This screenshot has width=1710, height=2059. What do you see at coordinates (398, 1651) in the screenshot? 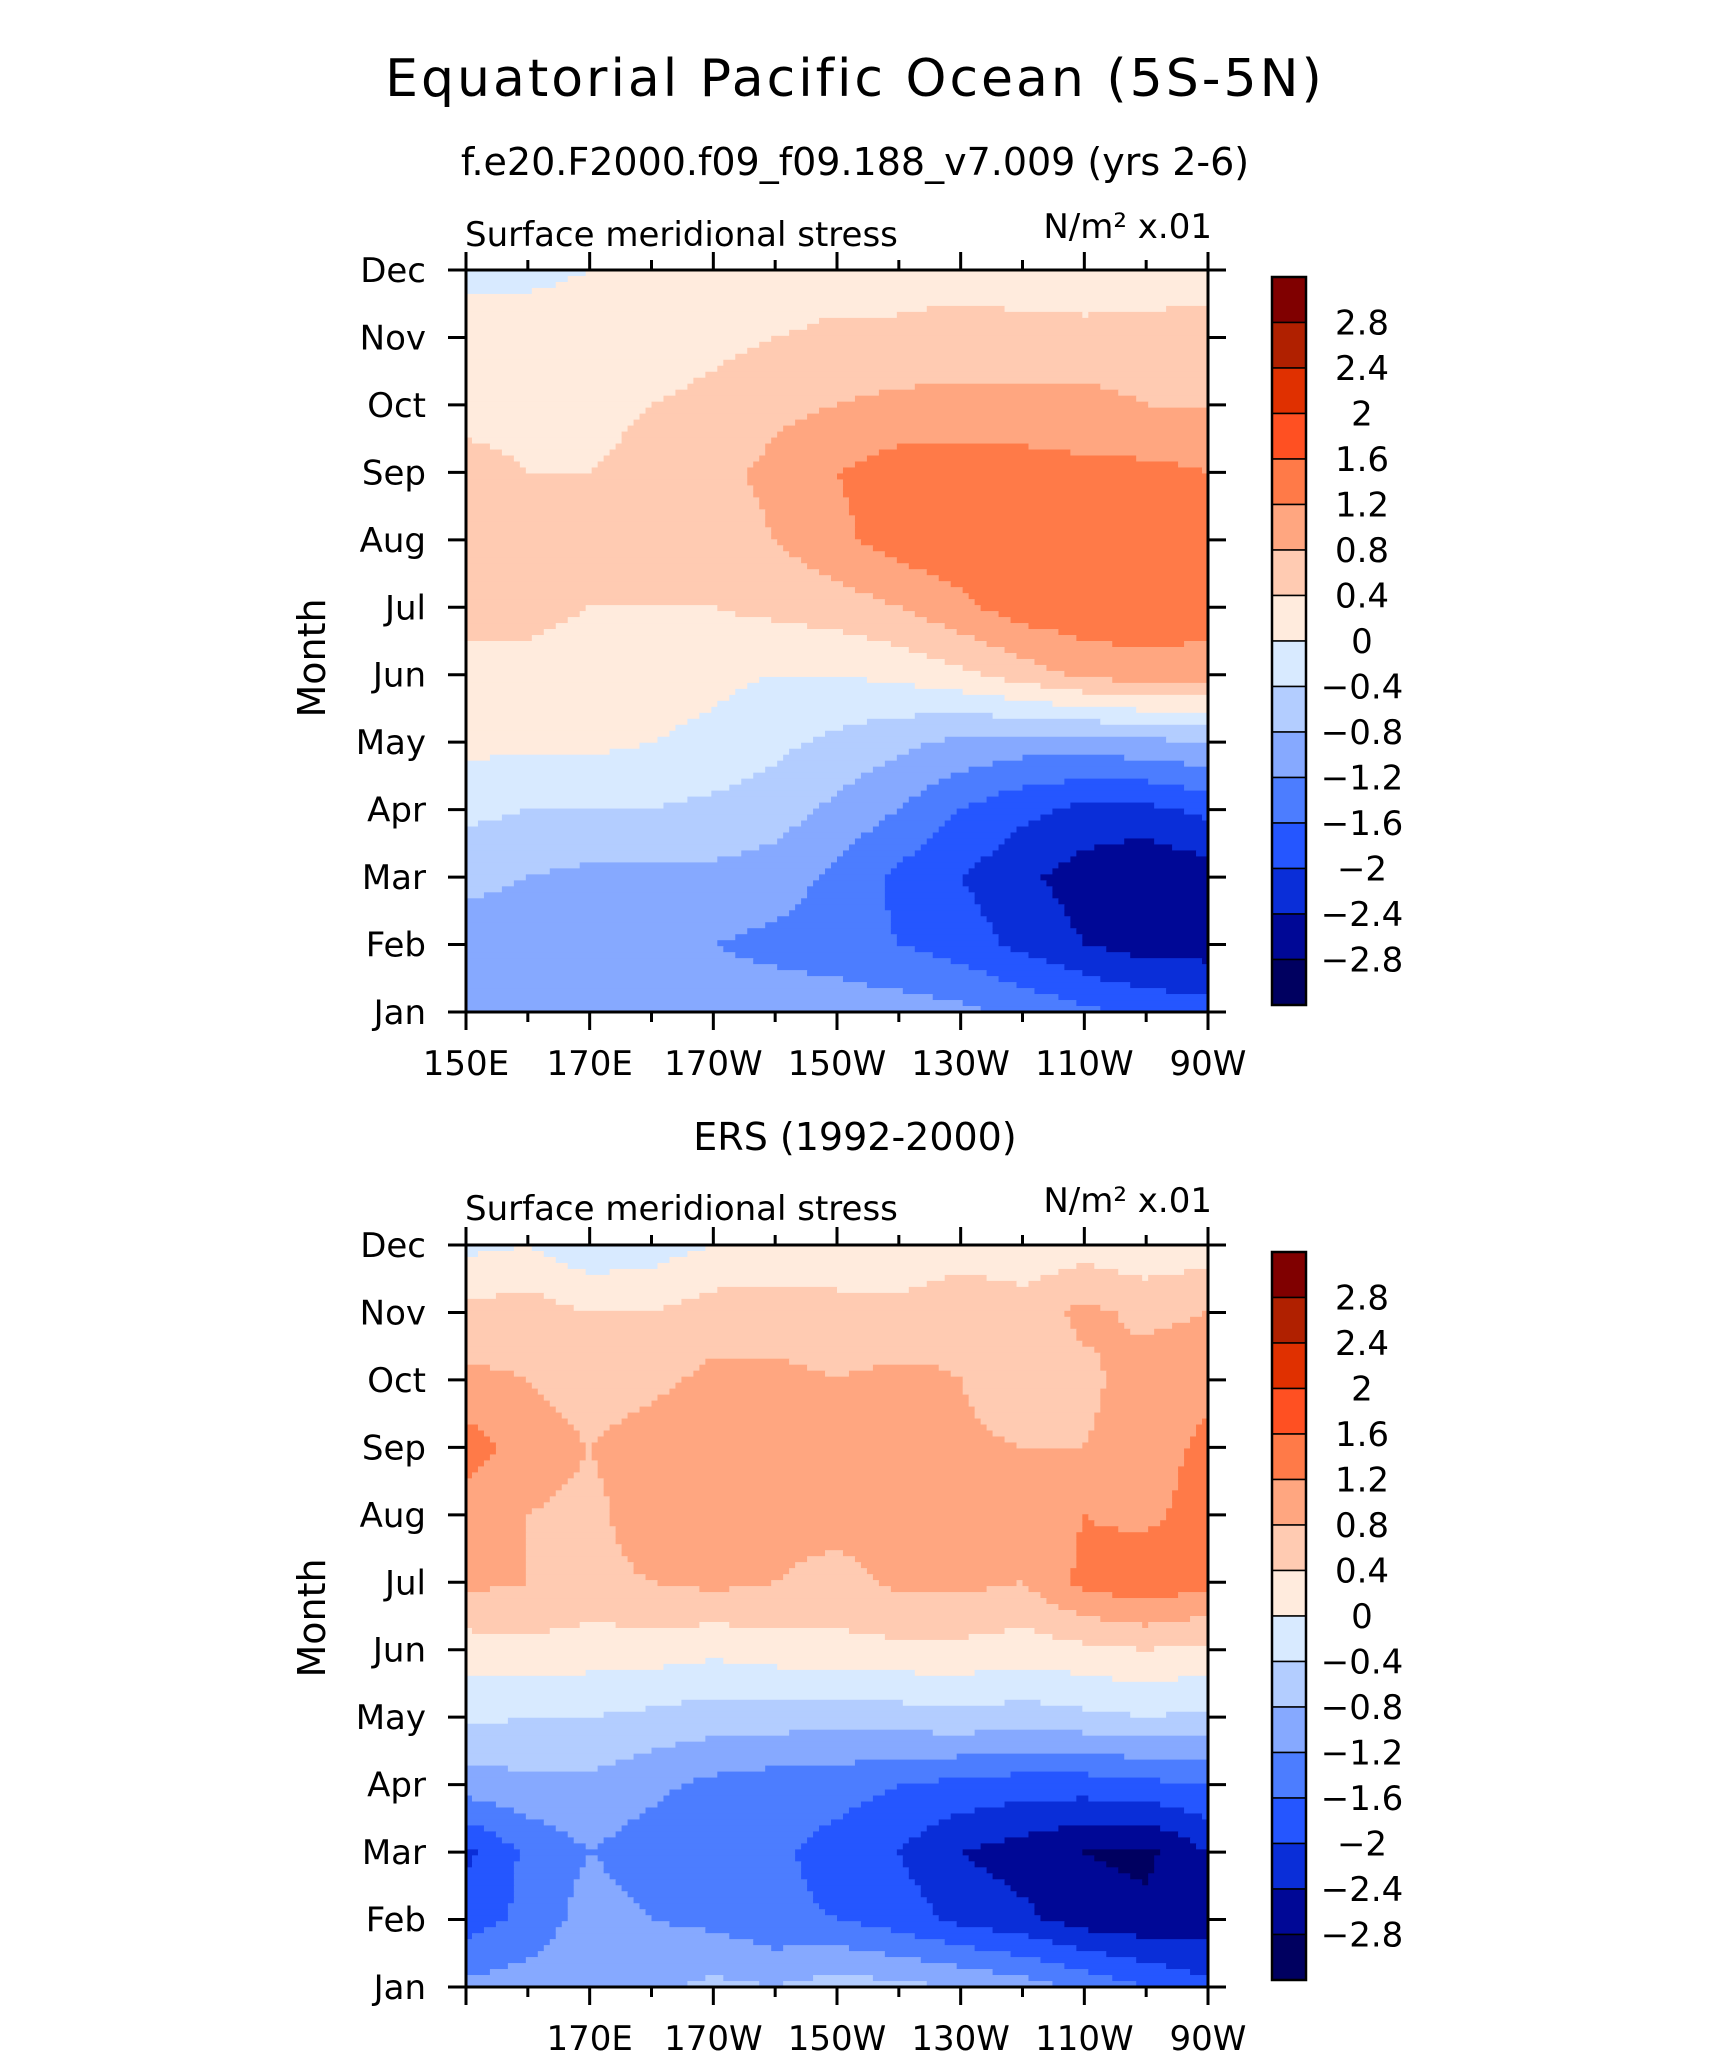
I see `y-tick-label: Jun` at bounding box center [398, 1651].